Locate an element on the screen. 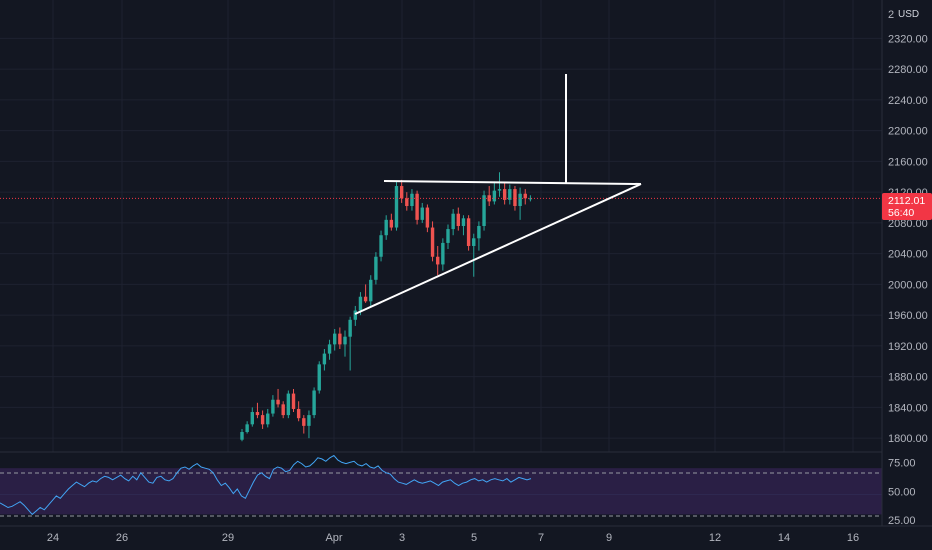 The height and width of the screenshot is (550, 932). time-tick-label: 14 is located at coordinates (784, 538).